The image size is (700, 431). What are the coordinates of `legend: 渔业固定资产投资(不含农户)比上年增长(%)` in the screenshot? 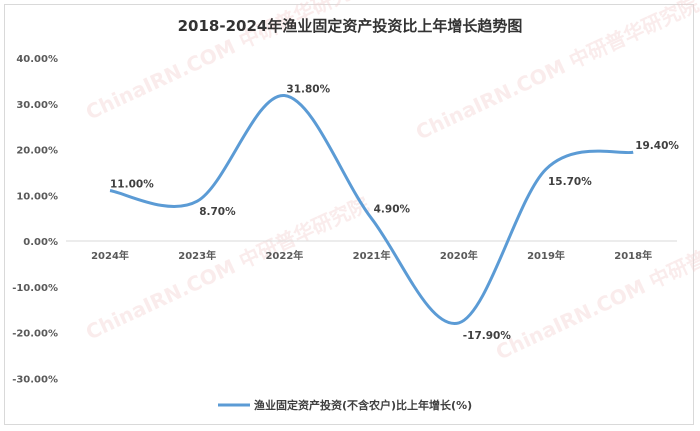 It's located at (345, 405).